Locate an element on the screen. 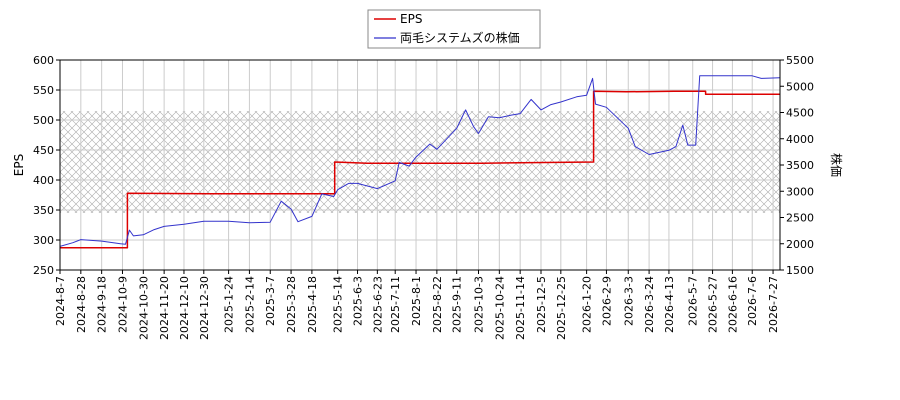 The height and width of the screenshot is (400, 900). x-tick-label: 2026-3-24 is located at coordinates (649, 304).